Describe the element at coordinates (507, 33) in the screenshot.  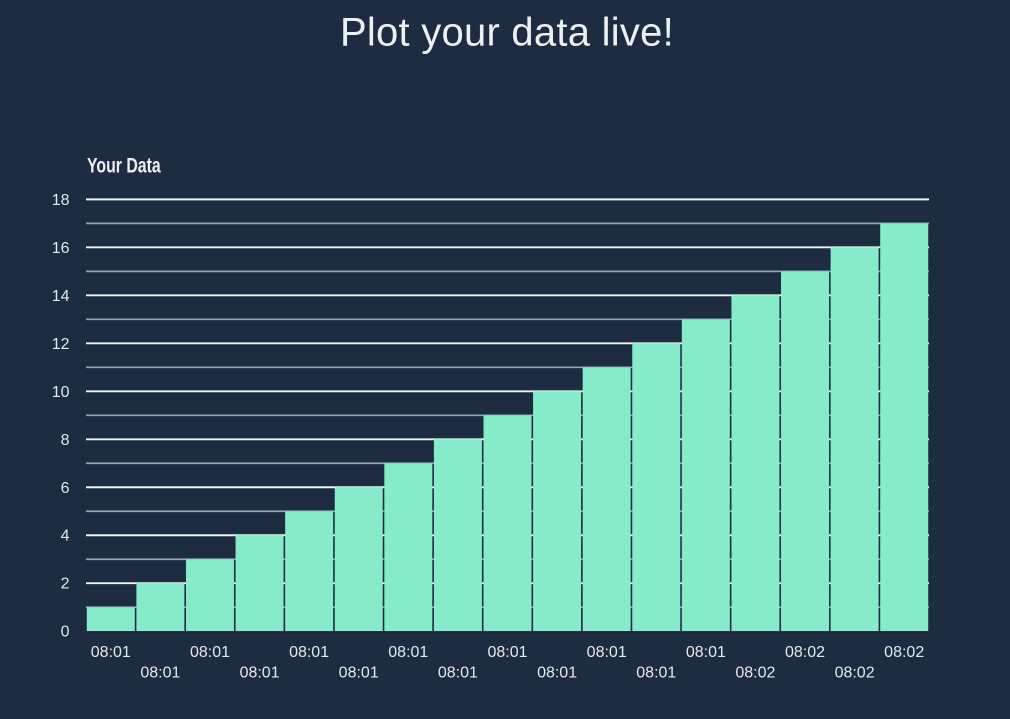
I see `svg-text: Plot your data live!` at that location.